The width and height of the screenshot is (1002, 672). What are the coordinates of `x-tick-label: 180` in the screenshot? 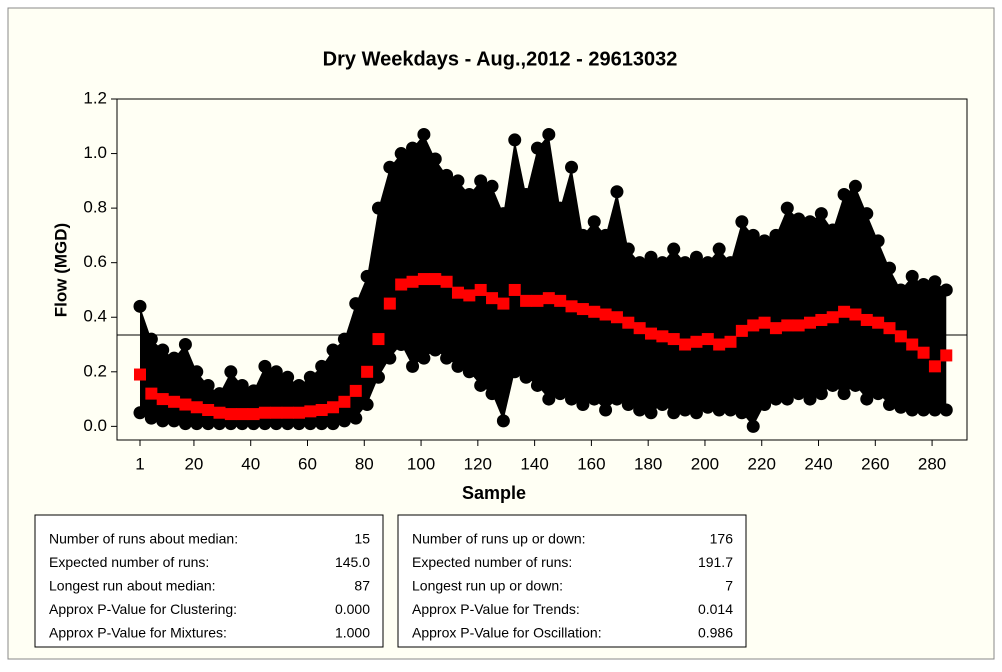 It's located at (648, 463).